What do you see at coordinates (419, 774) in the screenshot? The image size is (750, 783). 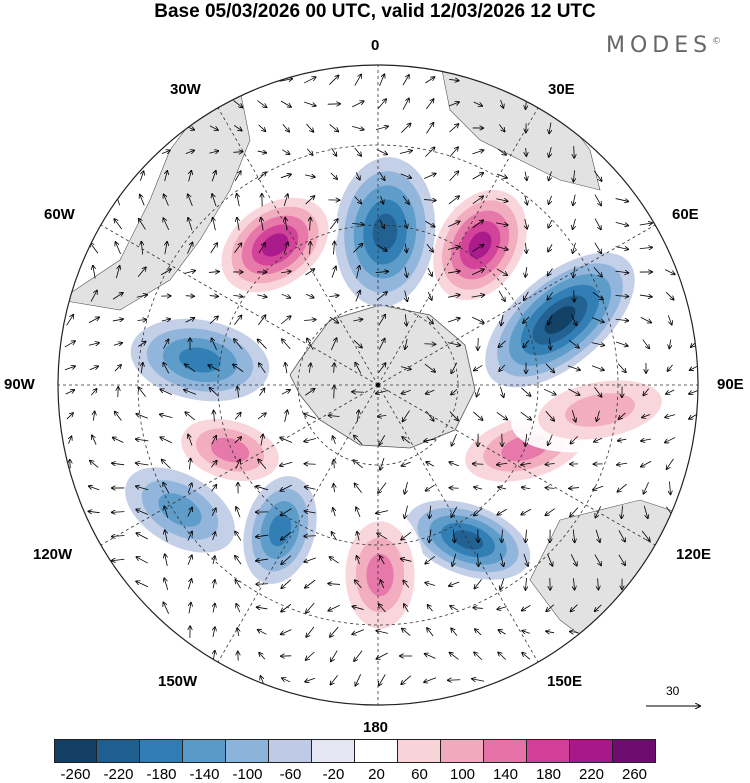 I see `colorbar-tick-label: 60` at bounding box center [419, 774].